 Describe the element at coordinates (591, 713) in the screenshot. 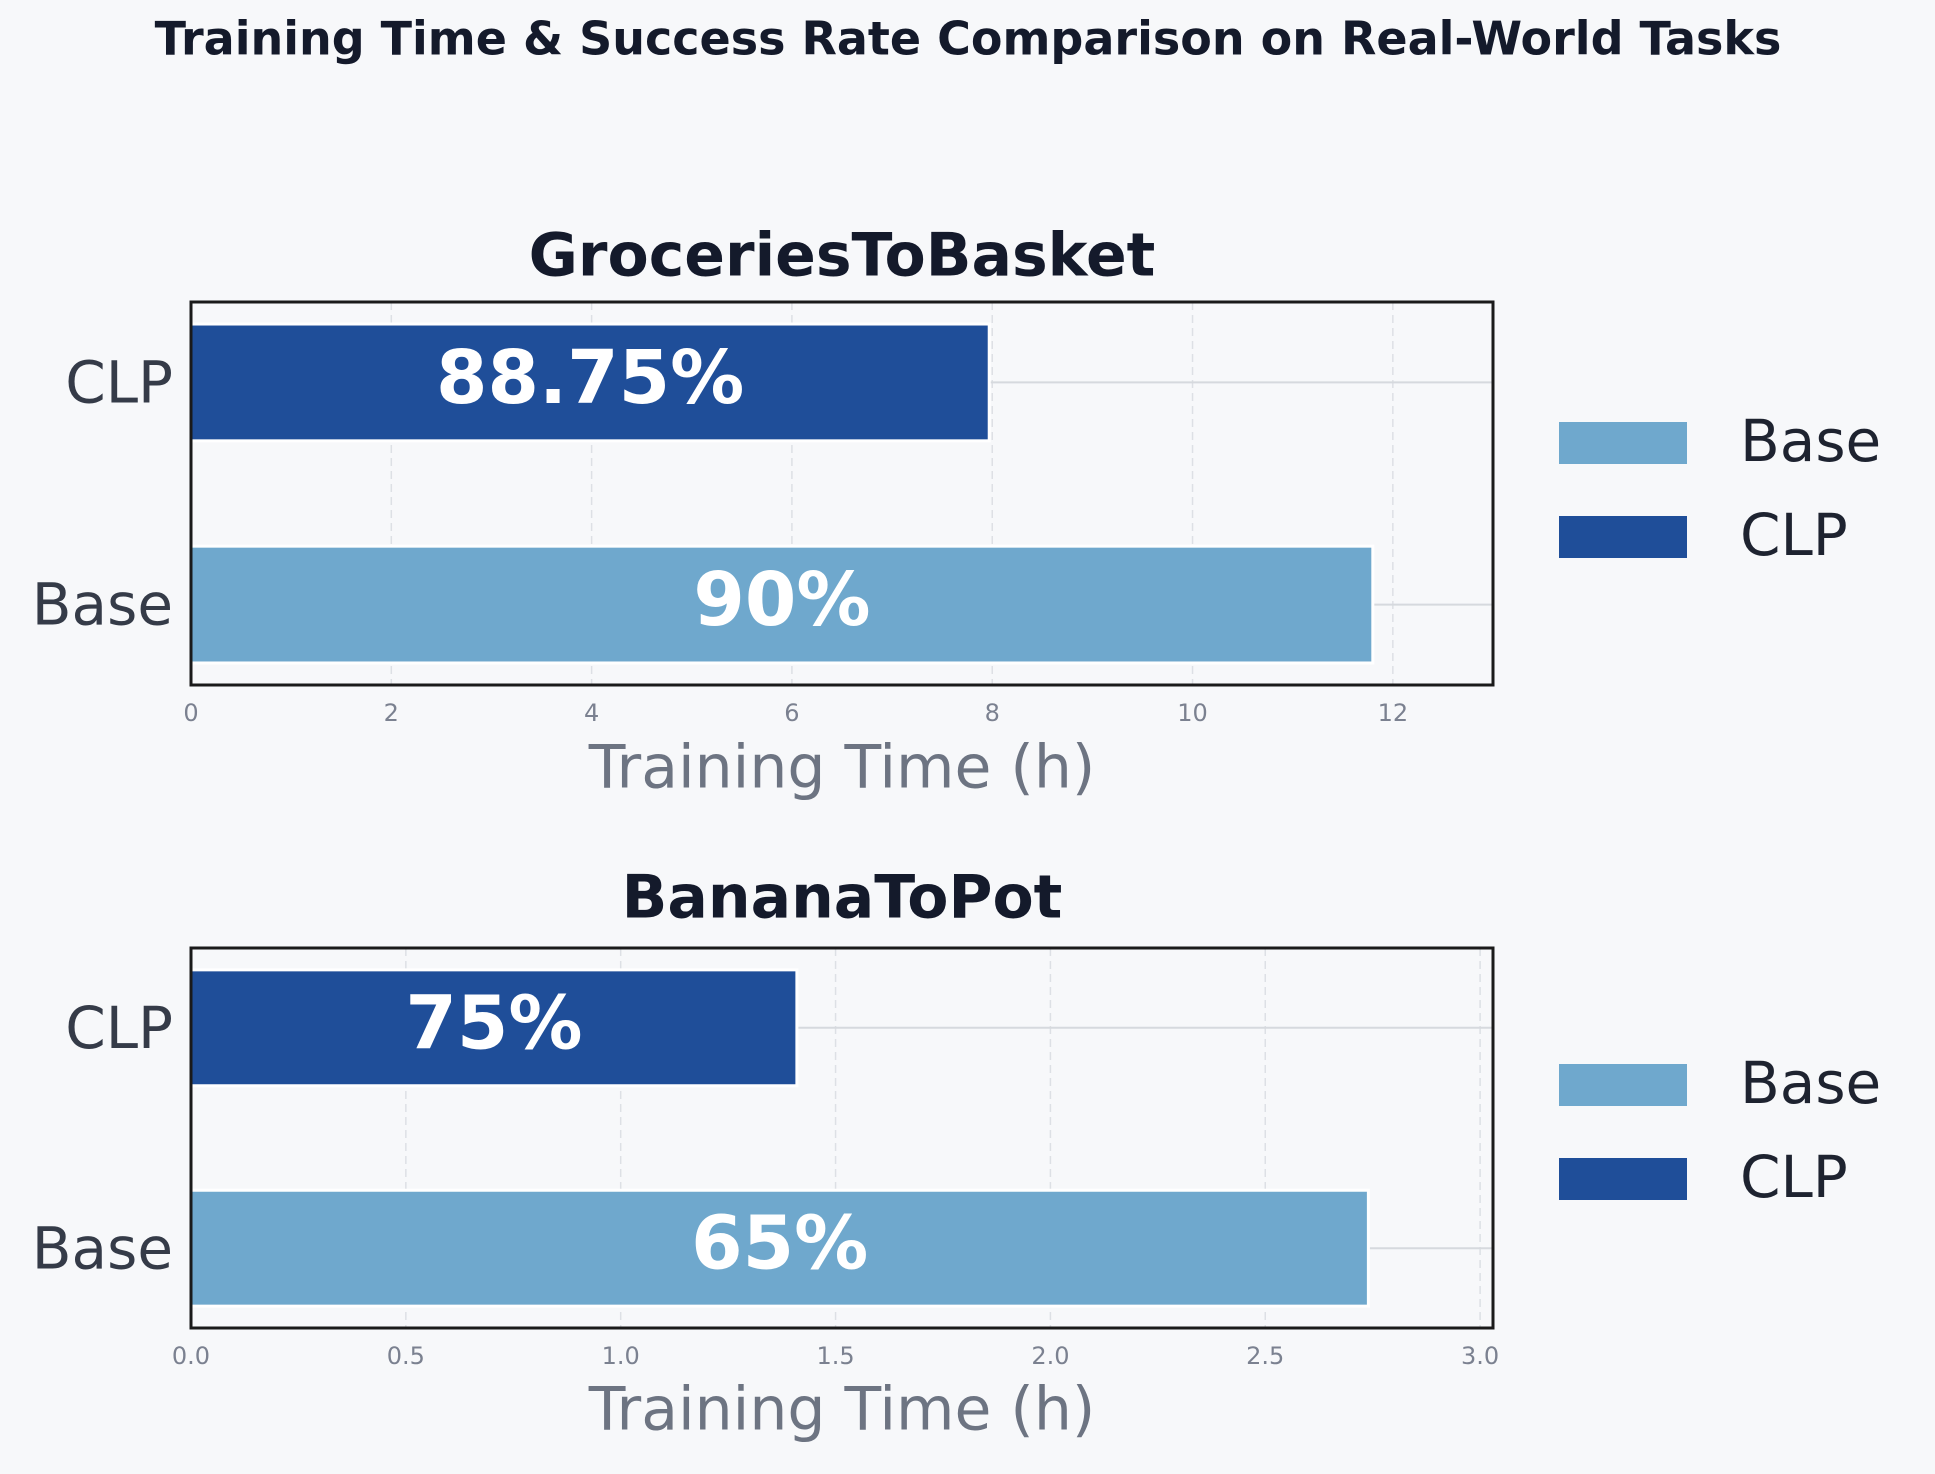

I see `x-tick-label: 4` at that location.